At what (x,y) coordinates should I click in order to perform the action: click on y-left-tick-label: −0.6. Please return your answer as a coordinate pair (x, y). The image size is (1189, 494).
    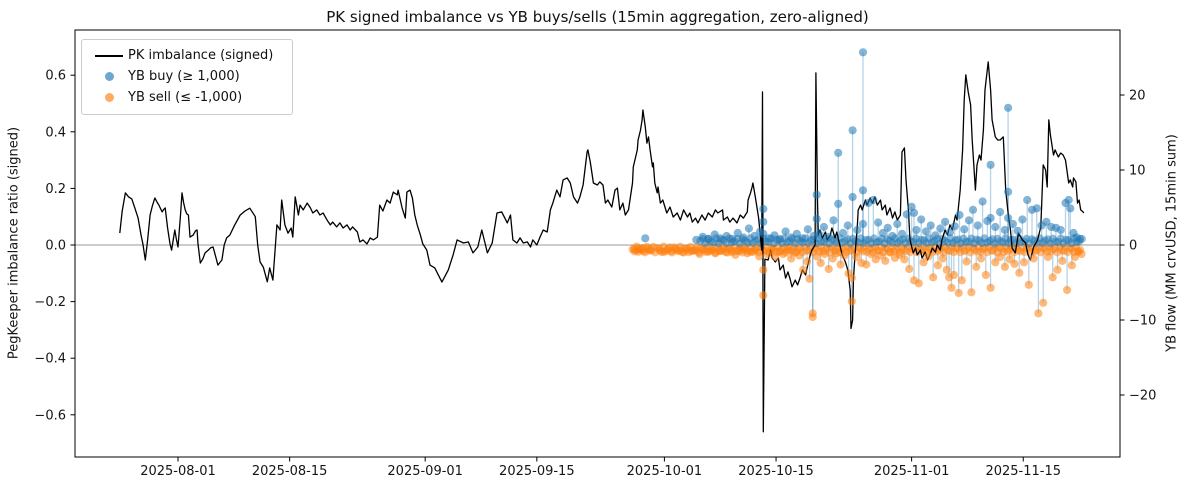
    Looking at the image, I should click on (50, 415).